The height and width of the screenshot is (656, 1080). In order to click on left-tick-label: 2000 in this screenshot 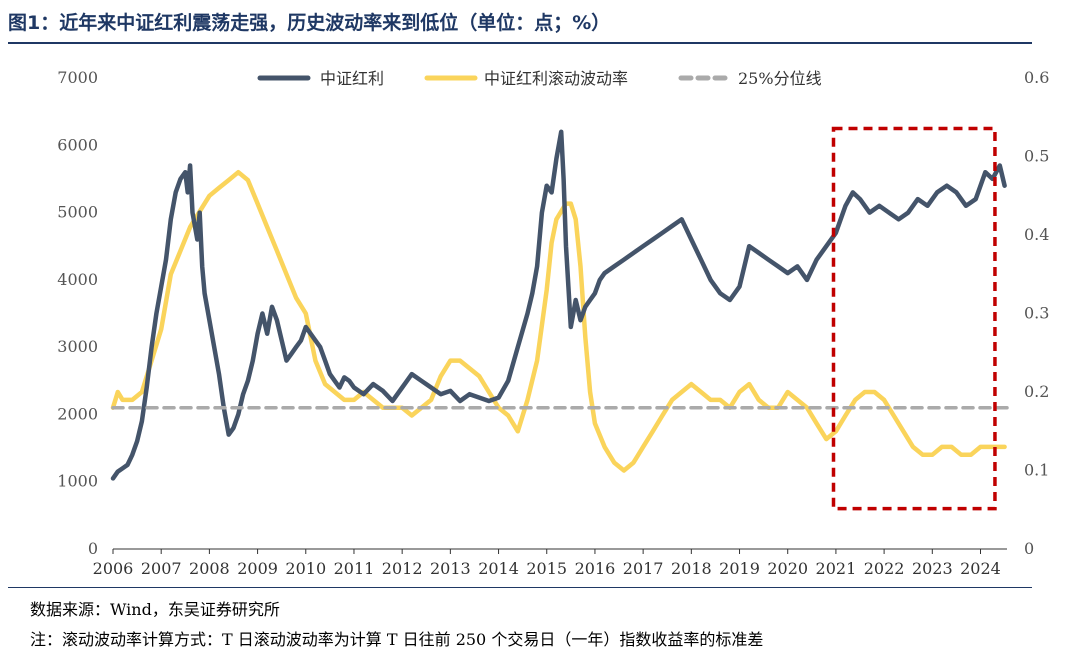, I will do `click(77, 413)`.